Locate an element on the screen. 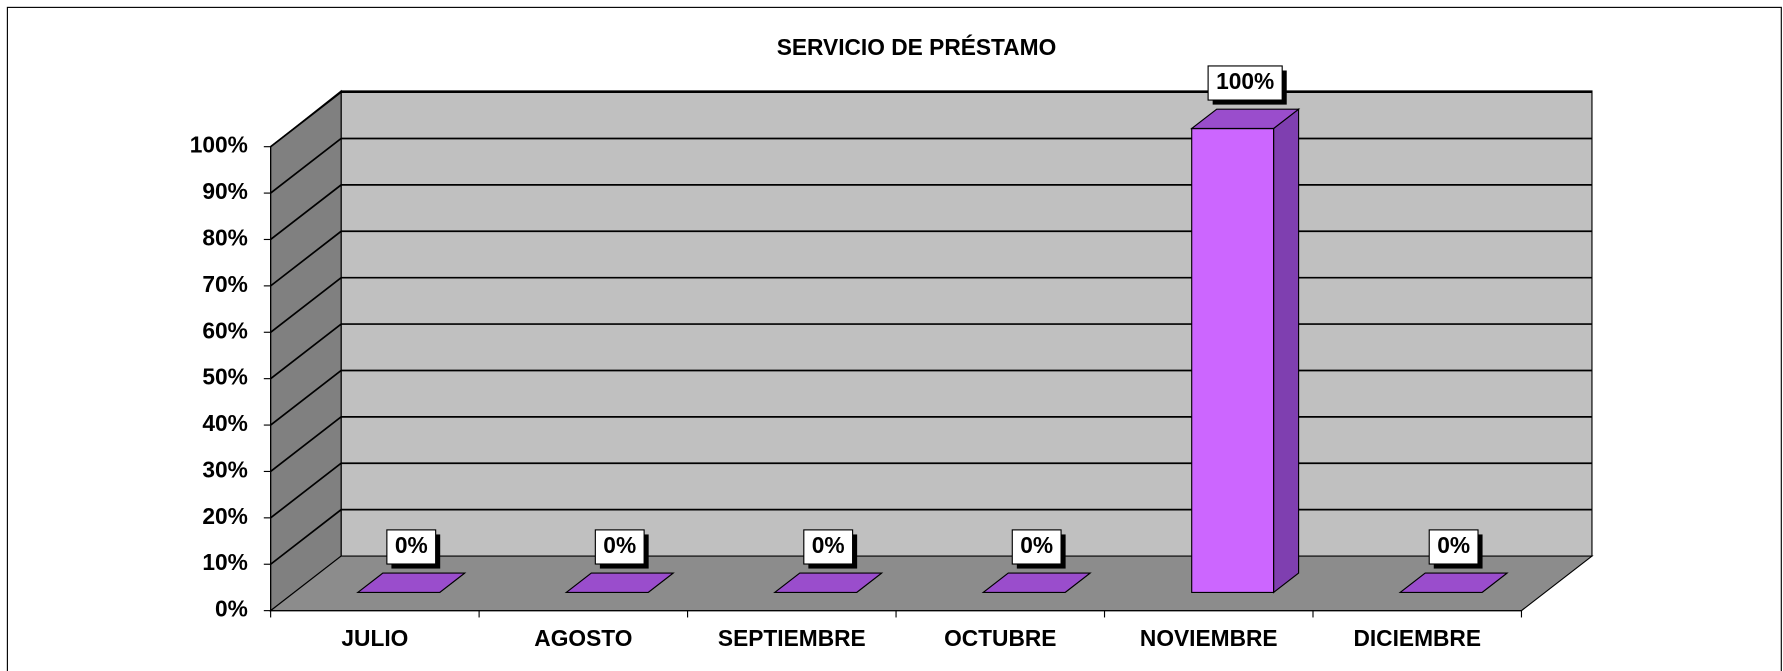 The height and width of the screenshot is (671, 1783). y-tick-label: 20% is located at coordinates (225, 516).